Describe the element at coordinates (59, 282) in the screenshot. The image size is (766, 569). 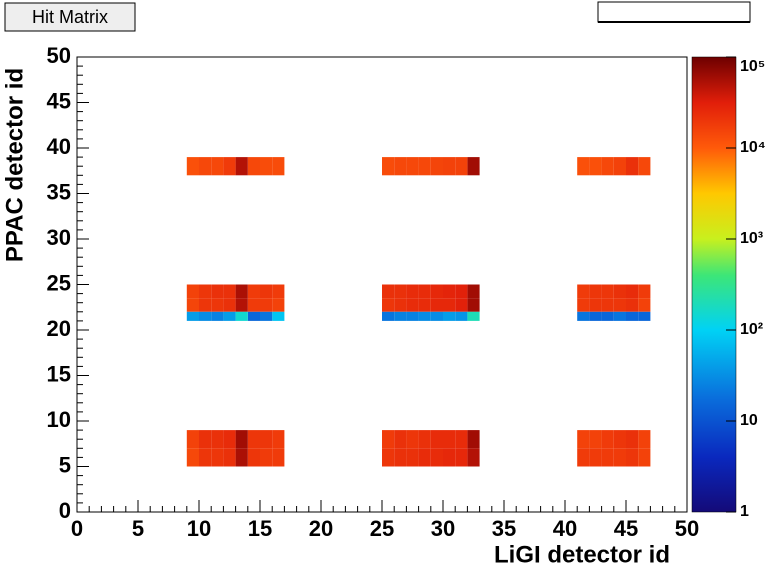
I see `y-tick-label: 25` at that location.